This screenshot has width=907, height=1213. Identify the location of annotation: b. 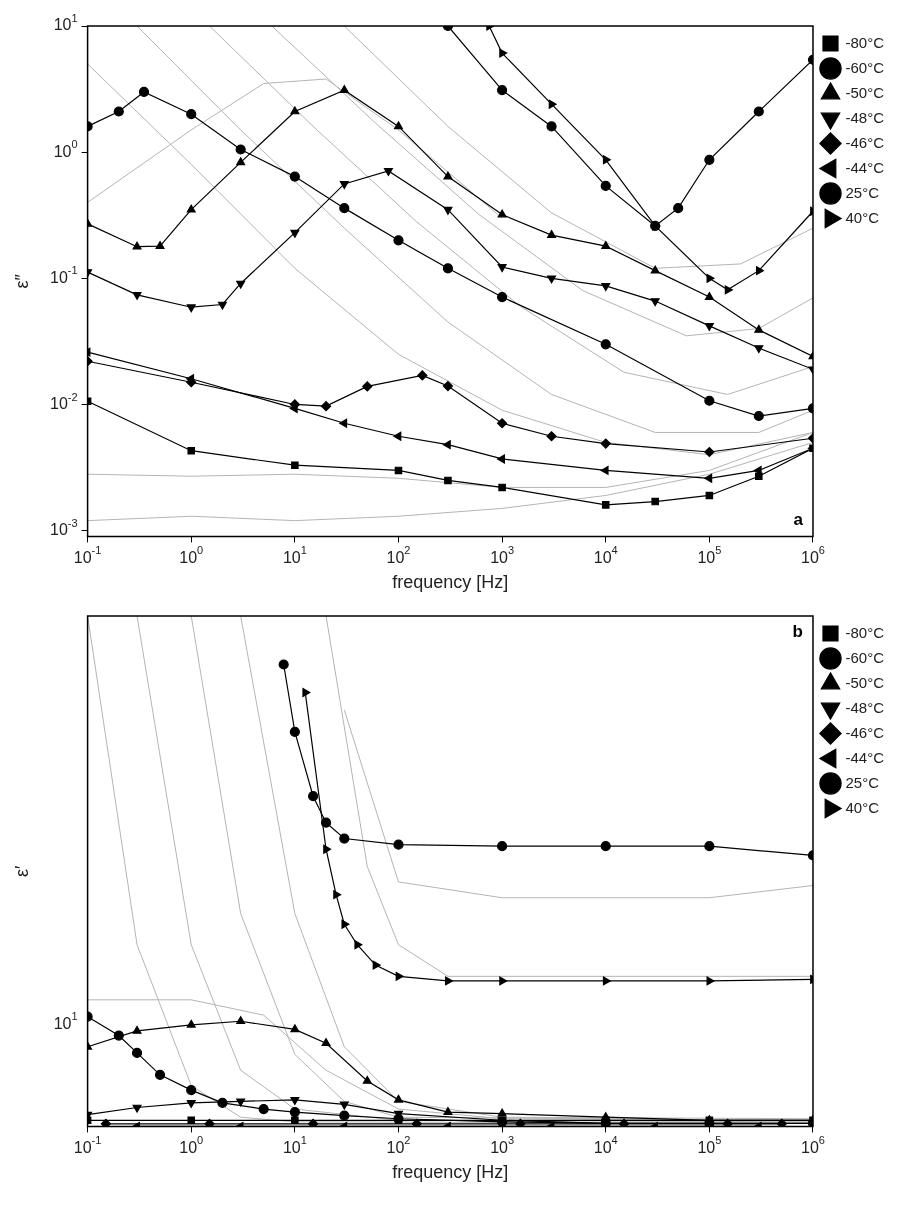
(797, 632).